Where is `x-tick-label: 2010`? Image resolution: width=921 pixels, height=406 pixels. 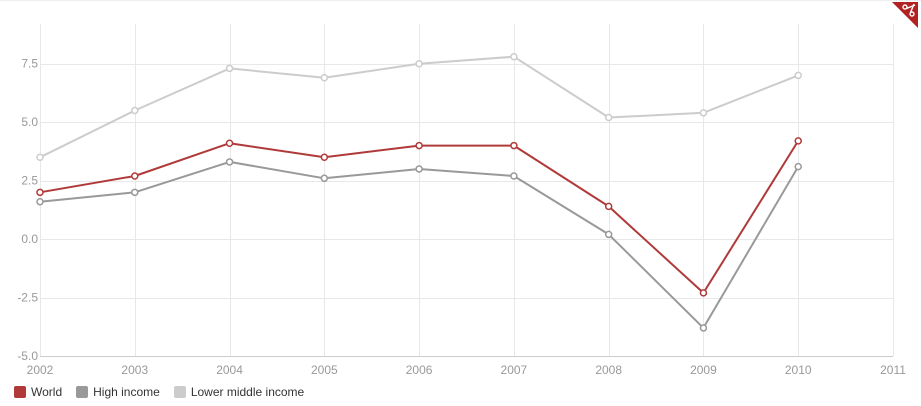 x-tick-label: 2010 is located at coordinates (798, 370).